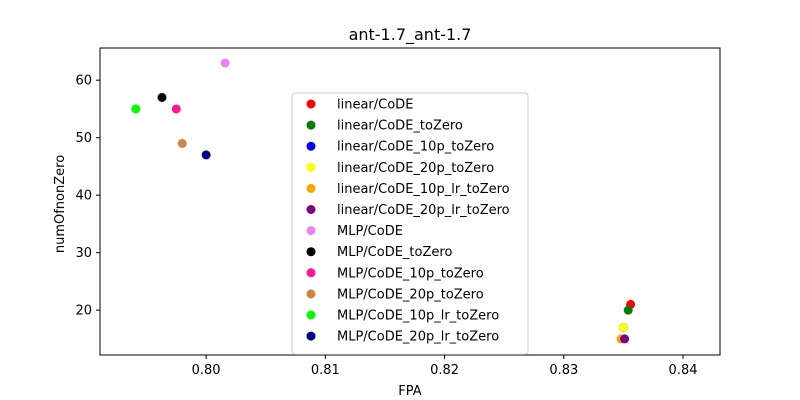 The height and width of the screenshot is (400, 800). What do you see at coordinates (563, 370) in the screenshot?
I see `x-tick-label: 0.83` at bounding box center [563, 370].